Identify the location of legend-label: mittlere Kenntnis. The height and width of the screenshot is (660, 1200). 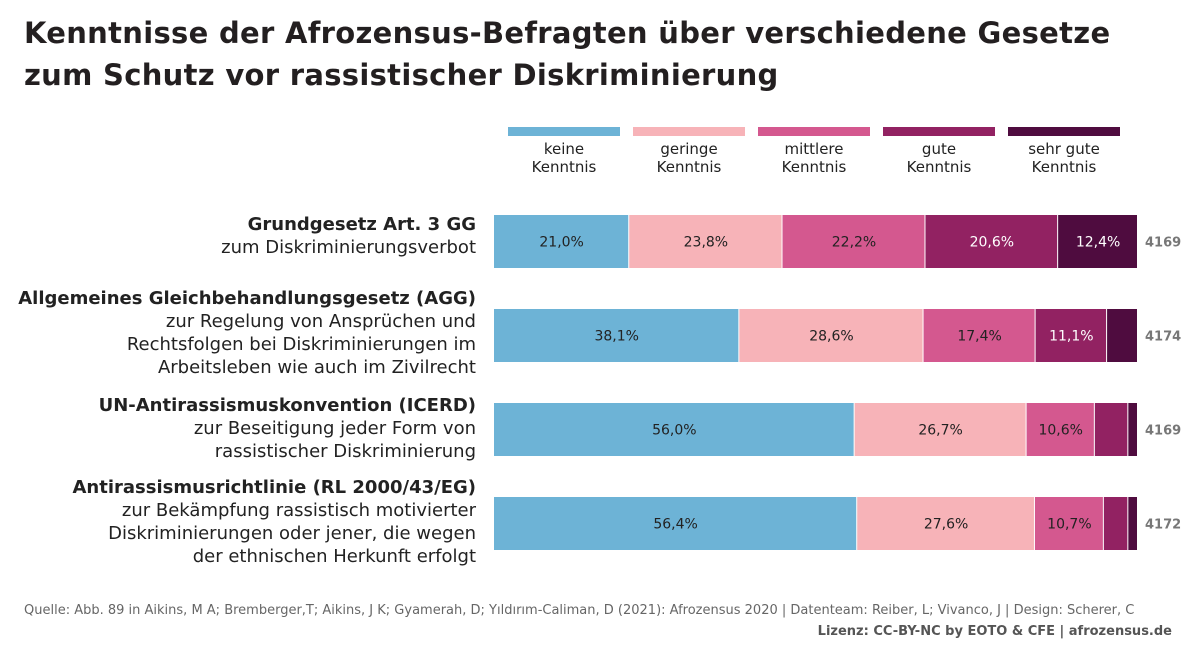
(814, 158).